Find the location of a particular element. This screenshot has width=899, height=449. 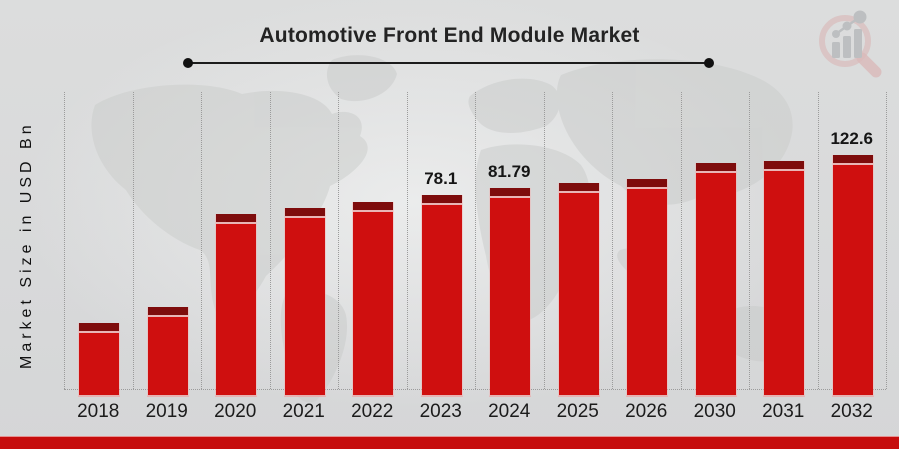

x-tick-2023: 2023 is located at coordinates (440, 411).